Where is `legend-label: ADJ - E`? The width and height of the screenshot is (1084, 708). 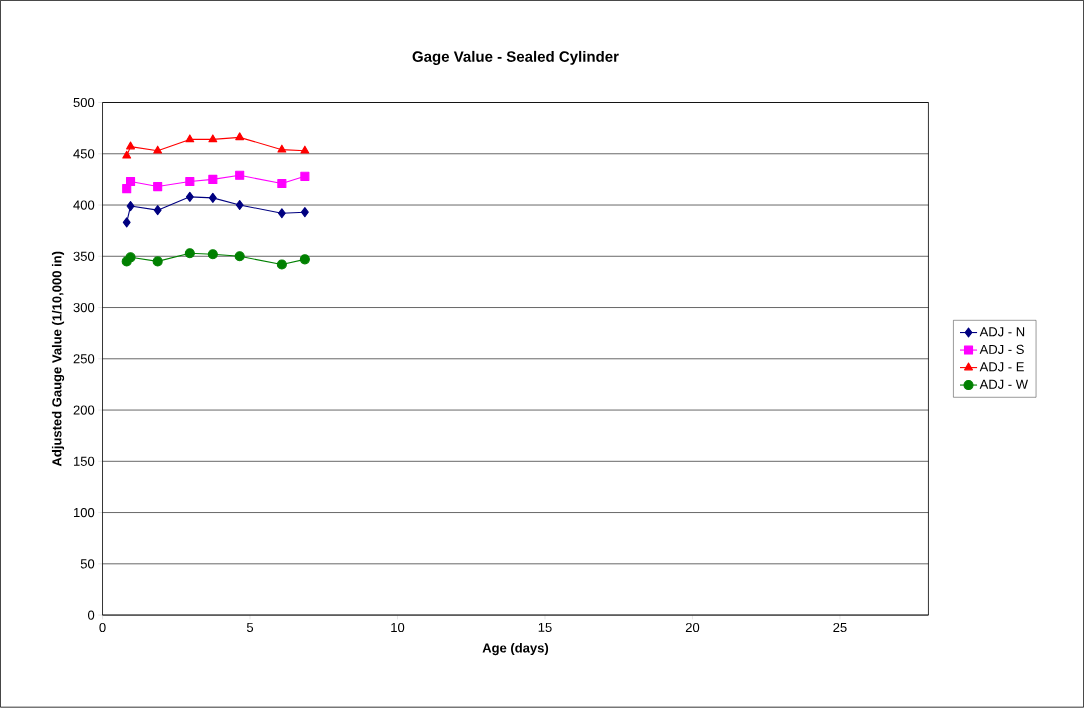 legend-label: ADJ - E is located at coordinates (1001, 367).